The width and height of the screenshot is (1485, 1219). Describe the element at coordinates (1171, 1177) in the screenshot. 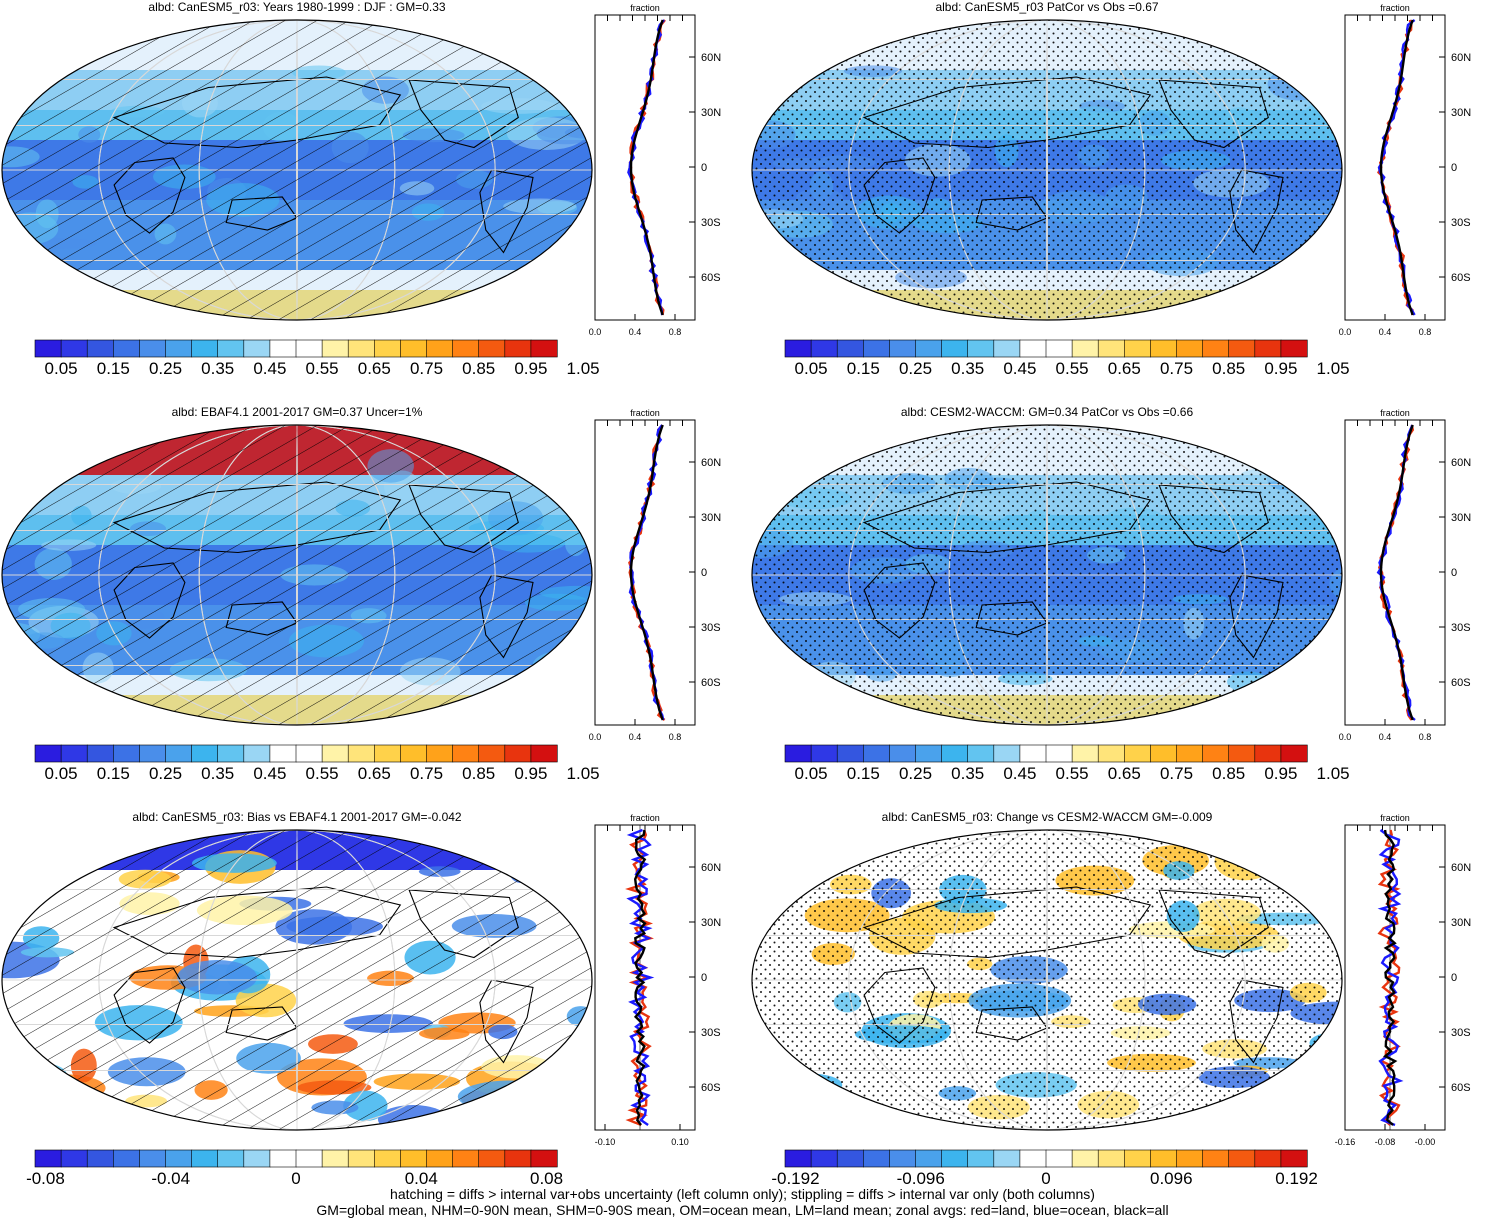

I see `colorbar-label: 0.096` at that location.